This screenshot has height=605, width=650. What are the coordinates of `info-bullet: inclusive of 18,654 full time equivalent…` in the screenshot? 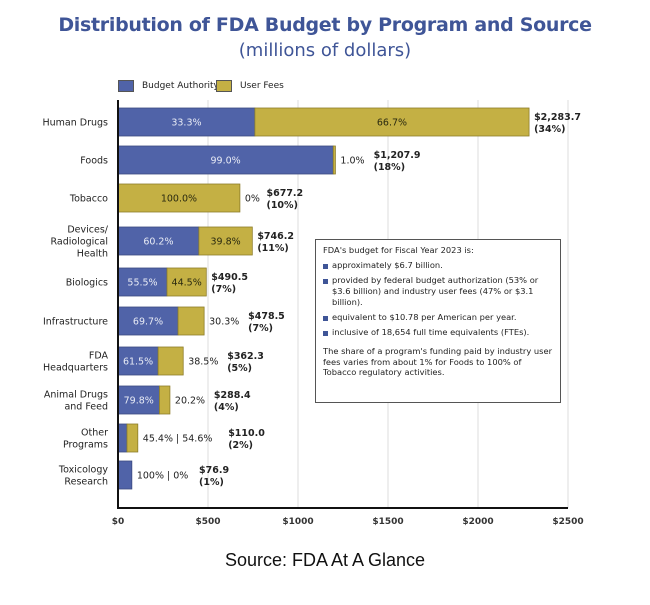 It's located at (438, 332).